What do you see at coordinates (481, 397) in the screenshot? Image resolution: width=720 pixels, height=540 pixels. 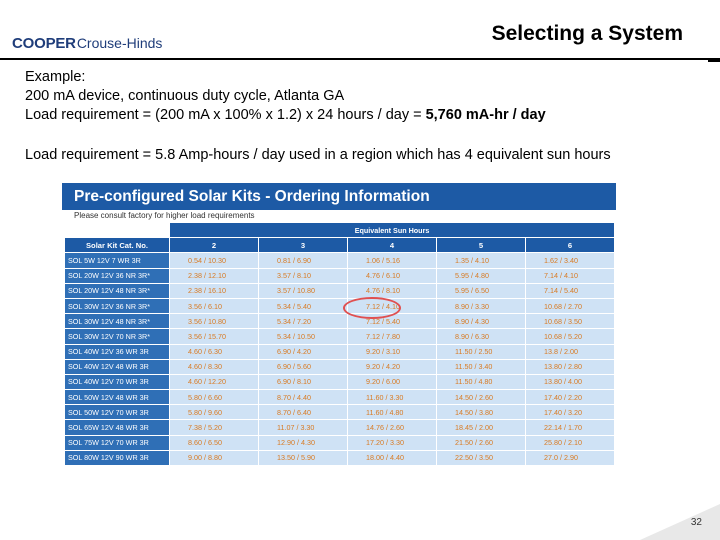 I see `value-cell: 14.50 / 2.60` at bounding box center [481, 397].